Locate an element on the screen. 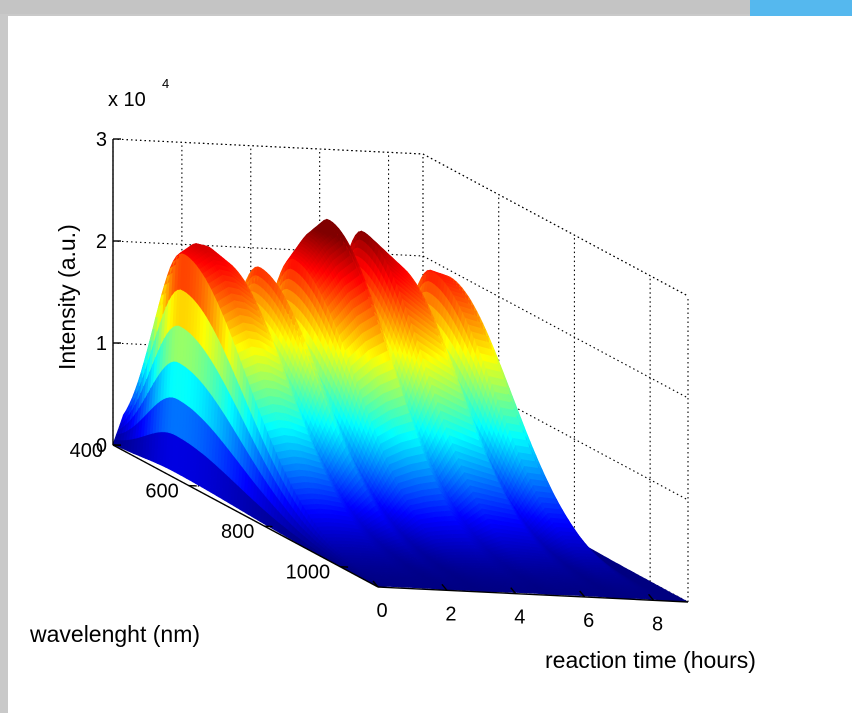 The height and width of the screenshot is (713, 852). window-top-band is located at coordinates (426, 7).